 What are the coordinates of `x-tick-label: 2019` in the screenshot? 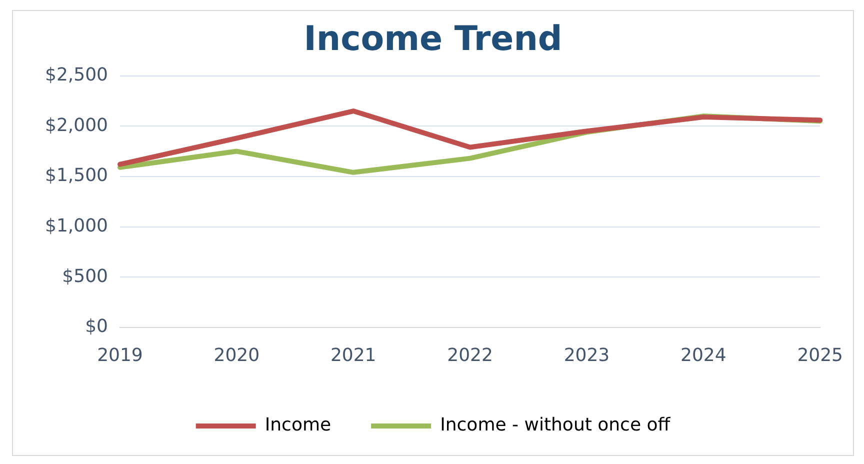 It's located at (120, 355).